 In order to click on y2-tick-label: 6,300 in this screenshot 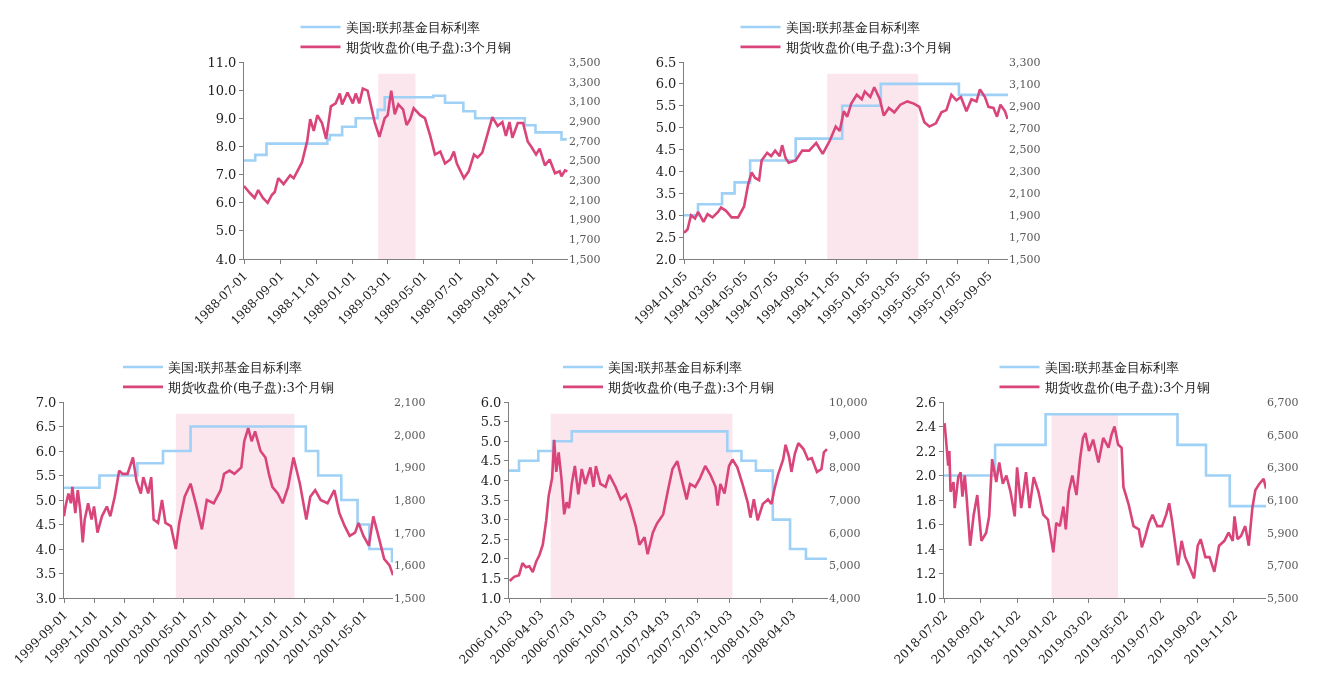, I will do `click(1283, 468)`.